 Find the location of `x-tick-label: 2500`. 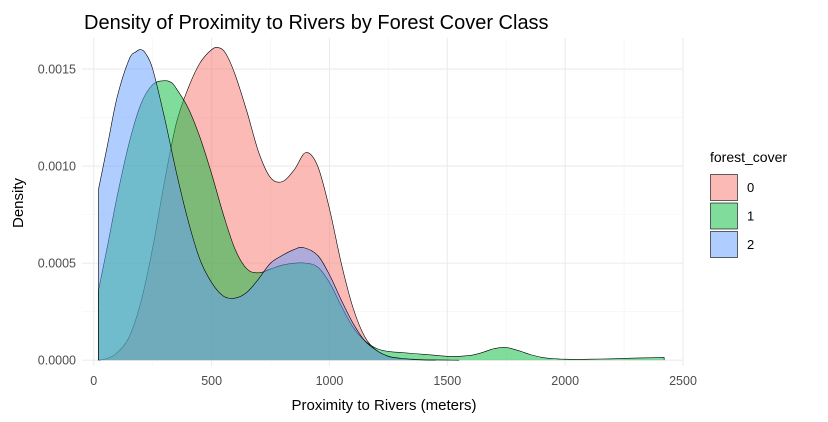

x-tick-label: 2500 is located at coordinates (683, 381).